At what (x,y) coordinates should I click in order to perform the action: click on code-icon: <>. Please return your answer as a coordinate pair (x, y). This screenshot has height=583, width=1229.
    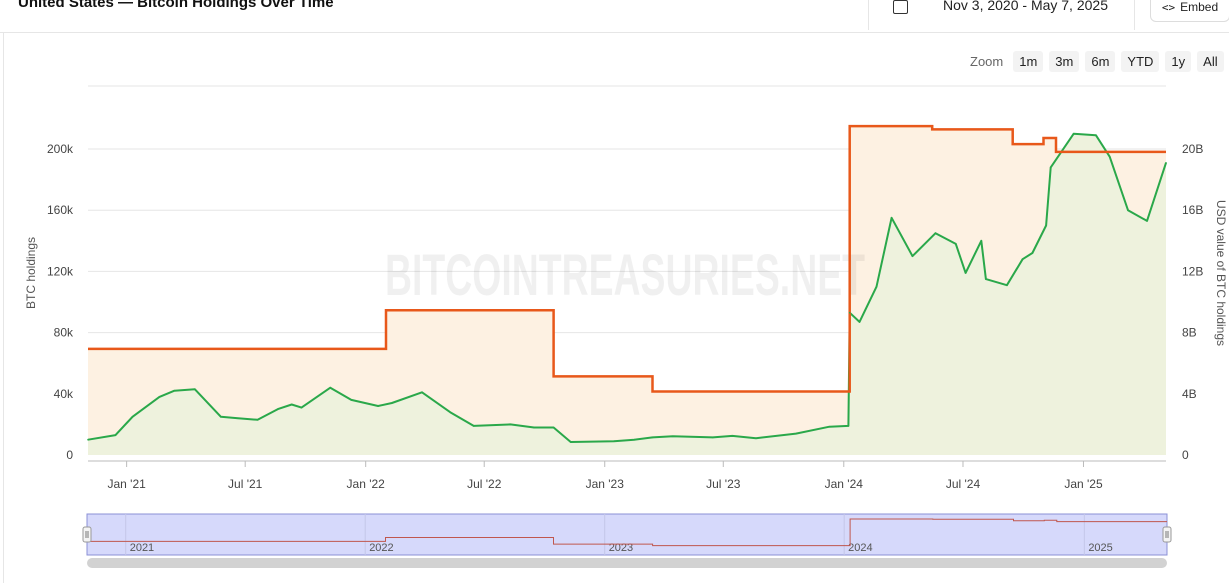
    Looking at the image, I should click on (1168, 7).